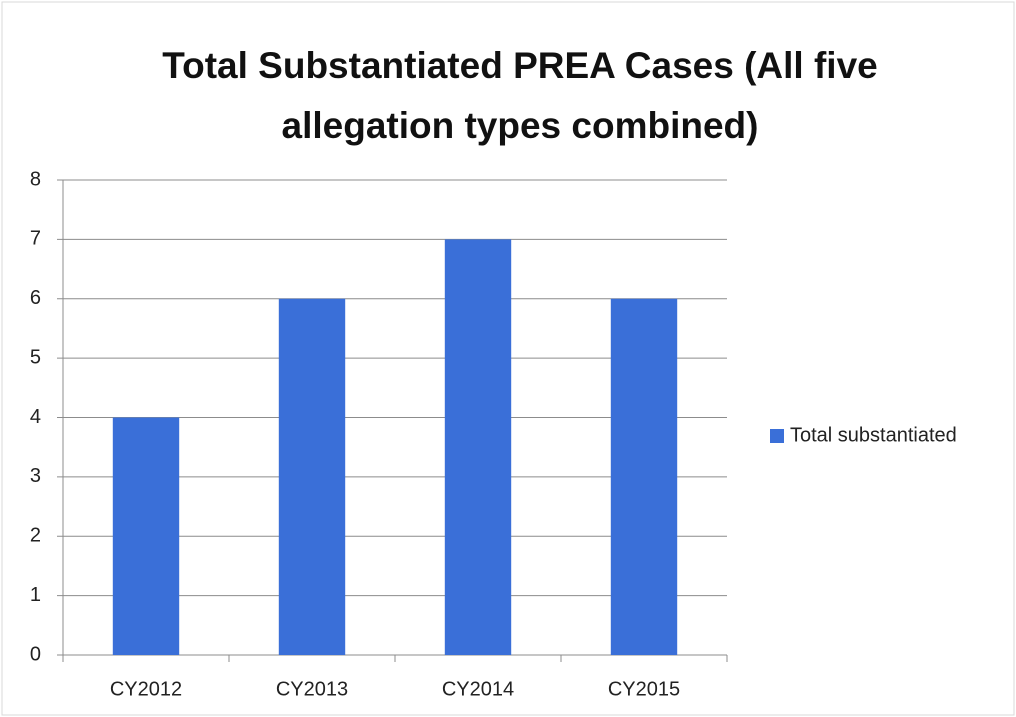 The width and height of the screenshot is (1016, 717). I want to click on y-tick-label: 3, so click(35, 476).